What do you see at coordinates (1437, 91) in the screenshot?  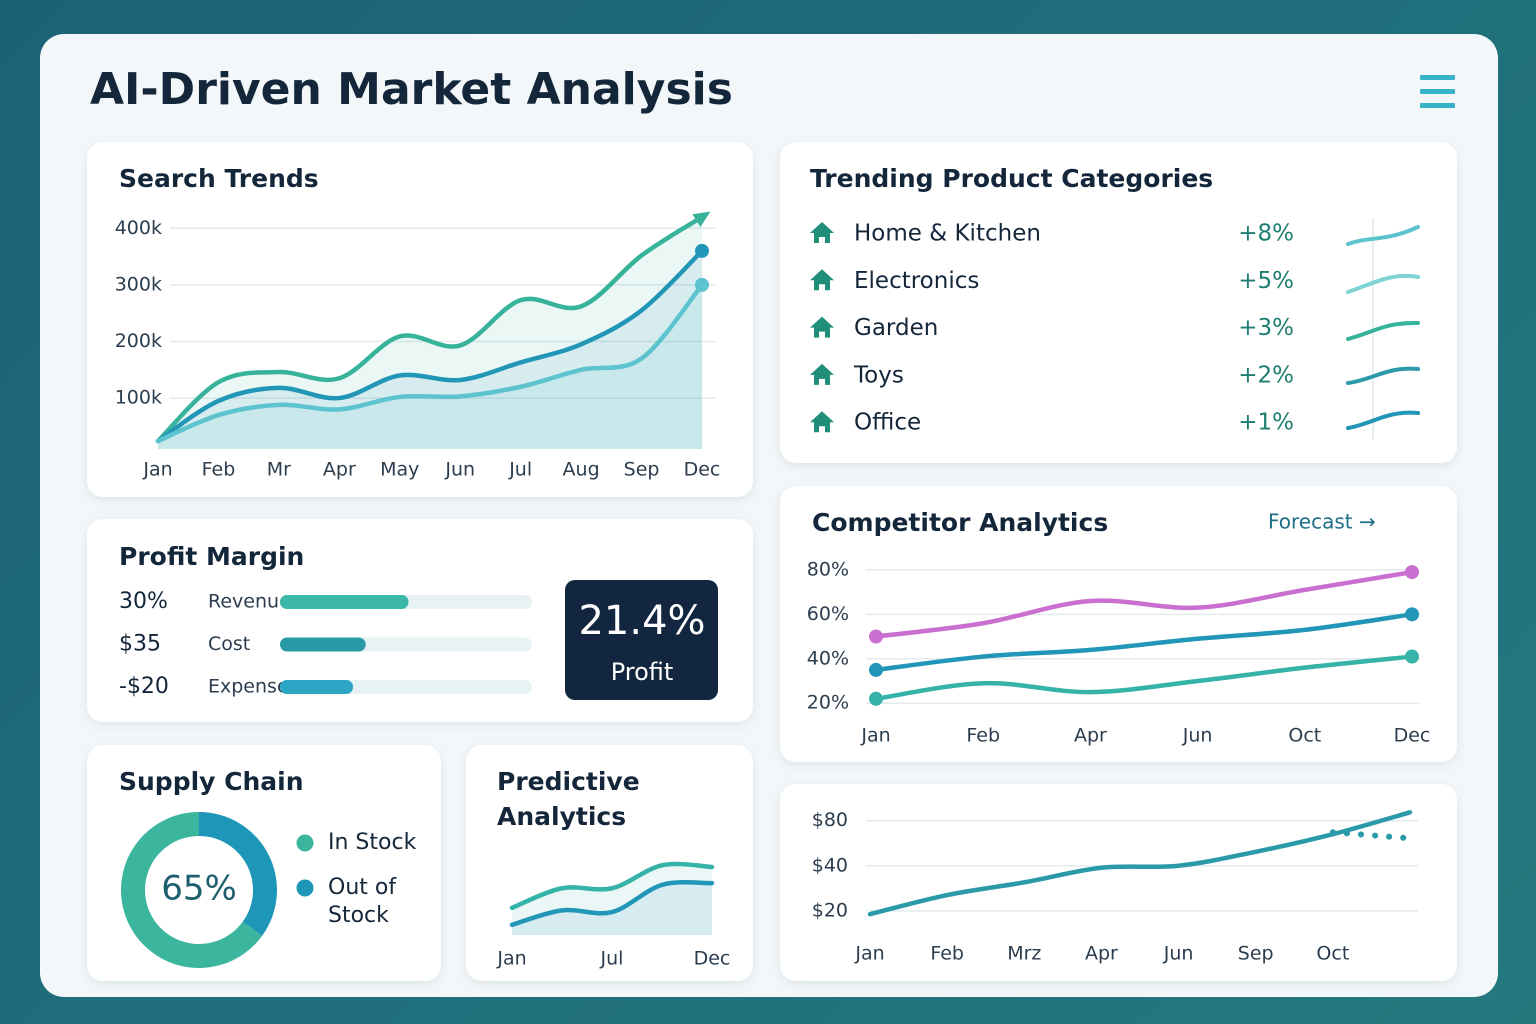 I see `menu-button` at bounding box center [1437, 91].